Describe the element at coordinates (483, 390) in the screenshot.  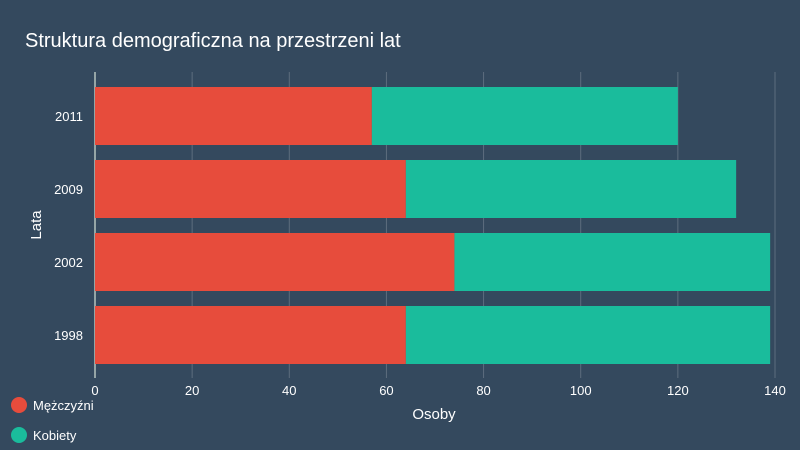
I see `x-tick-label: 80` at that location.